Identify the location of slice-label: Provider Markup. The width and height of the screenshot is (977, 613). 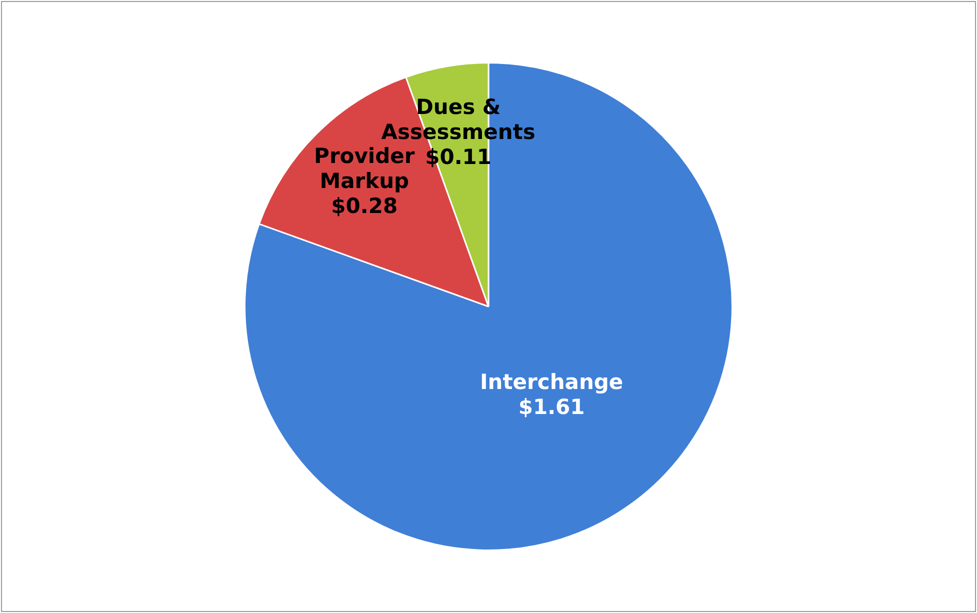
(365, 168).